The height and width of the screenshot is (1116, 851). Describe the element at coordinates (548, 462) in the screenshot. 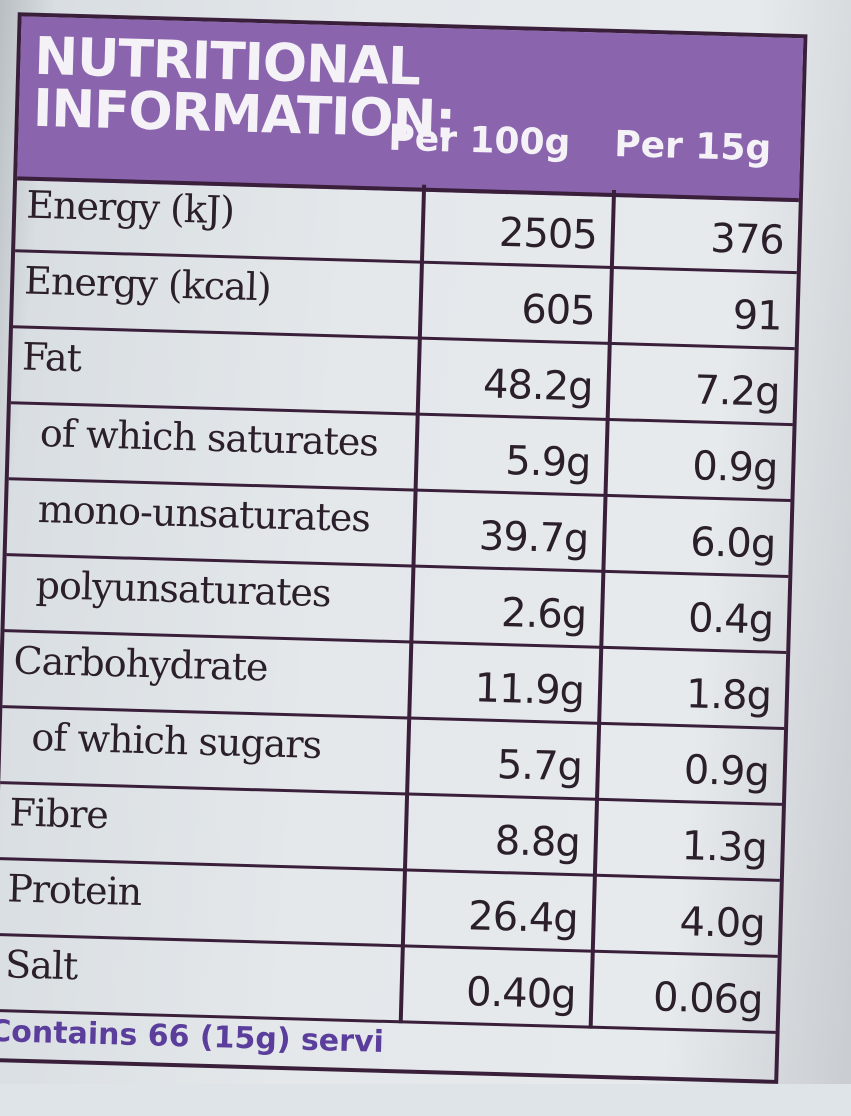

I see `value-per-100g: 5.9g` at that location.